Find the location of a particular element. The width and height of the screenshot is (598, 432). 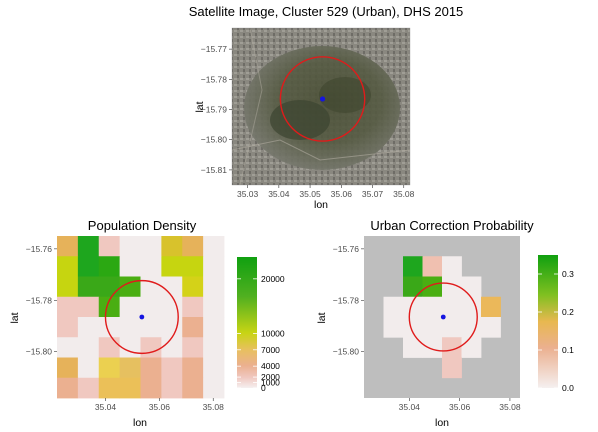

legend: 0.3 0.2 0.1 0.0 is located at coordinates (556, 331).